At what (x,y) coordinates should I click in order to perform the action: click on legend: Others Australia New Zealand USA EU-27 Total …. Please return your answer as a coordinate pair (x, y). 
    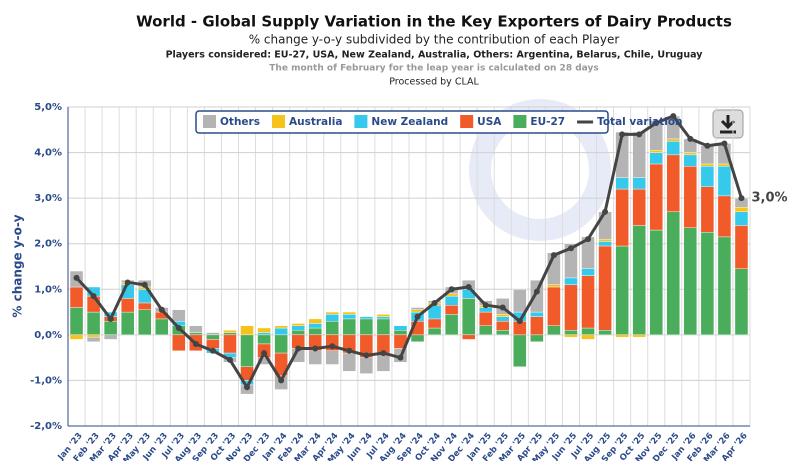
    Looking at the image, I should click on (439, 122).